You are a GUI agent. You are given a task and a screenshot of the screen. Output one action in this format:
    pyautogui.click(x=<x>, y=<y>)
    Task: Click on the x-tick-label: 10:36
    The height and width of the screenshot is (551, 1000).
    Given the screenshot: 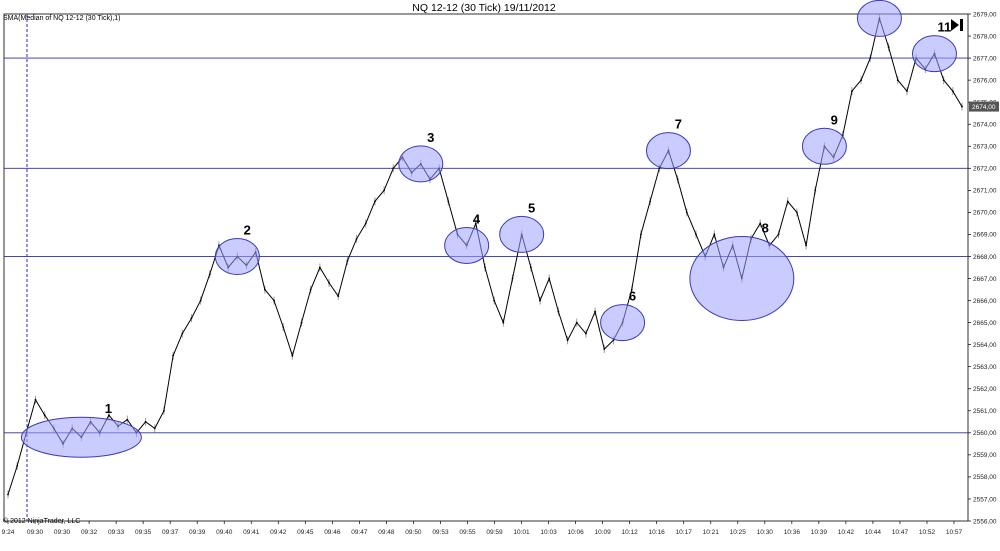 What is the action you would take?
    pyautogui.click(x=792, y=532)
    